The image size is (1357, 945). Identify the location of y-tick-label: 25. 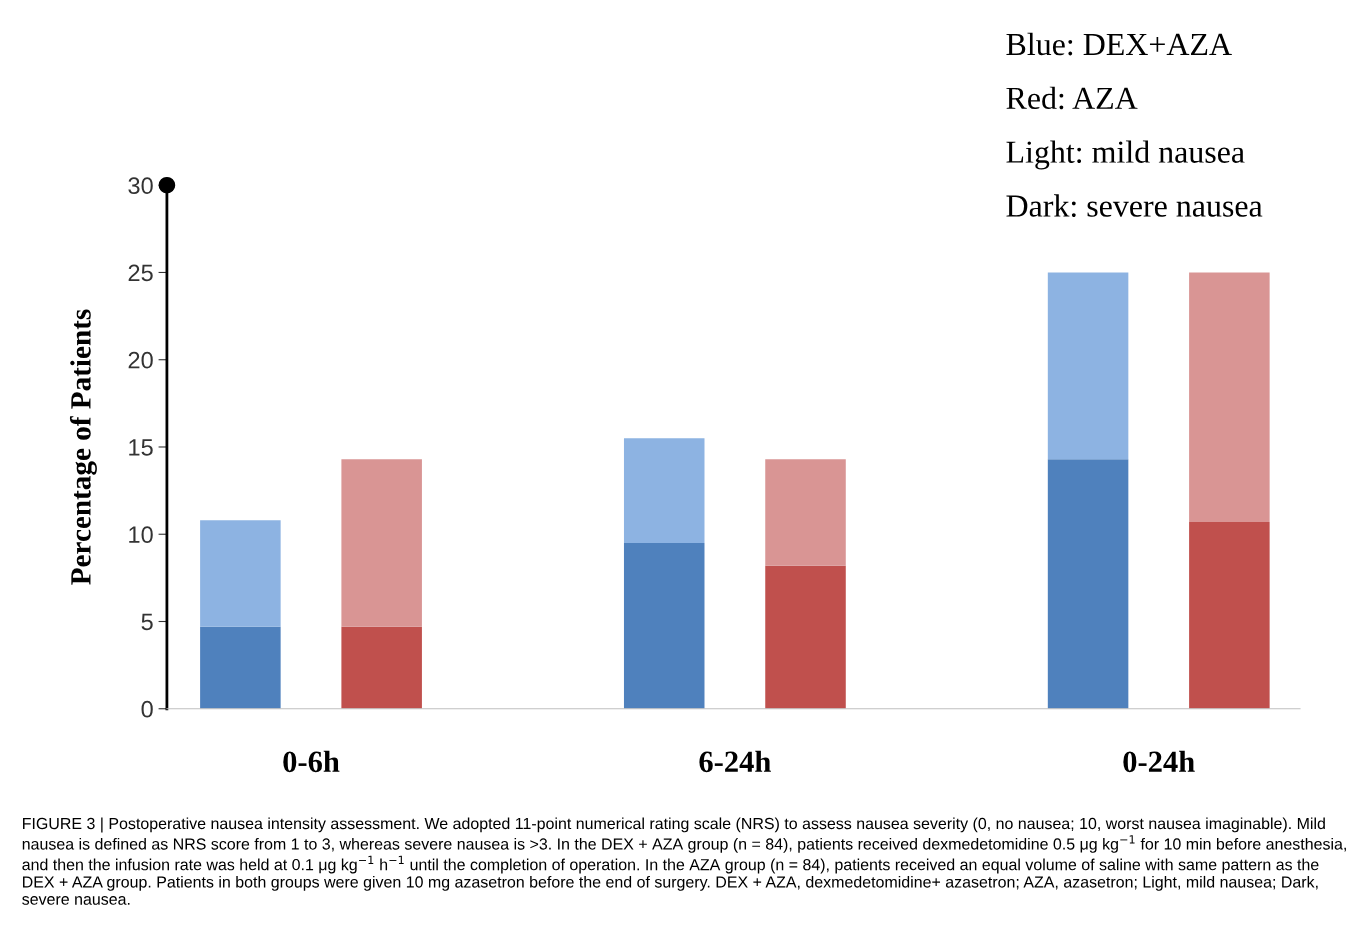
(140, 273).